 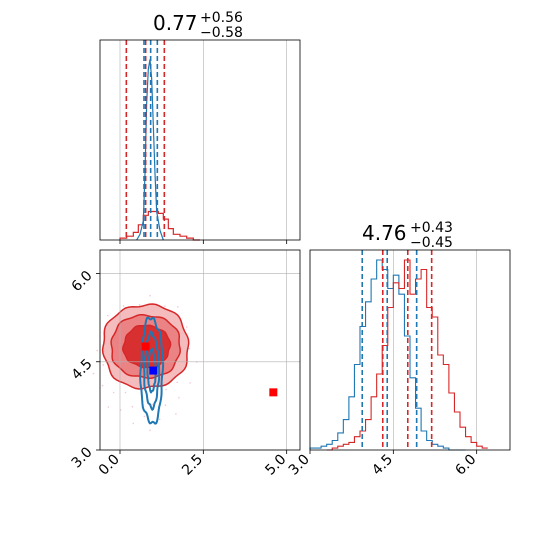 I want to click on series-red-line, so click(x=159, y=225).